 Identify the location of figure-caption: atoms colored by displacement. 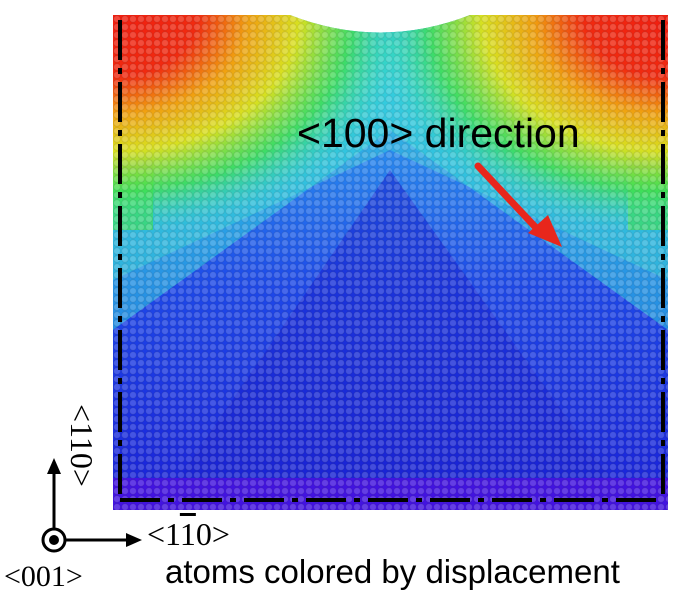
(392, 571).